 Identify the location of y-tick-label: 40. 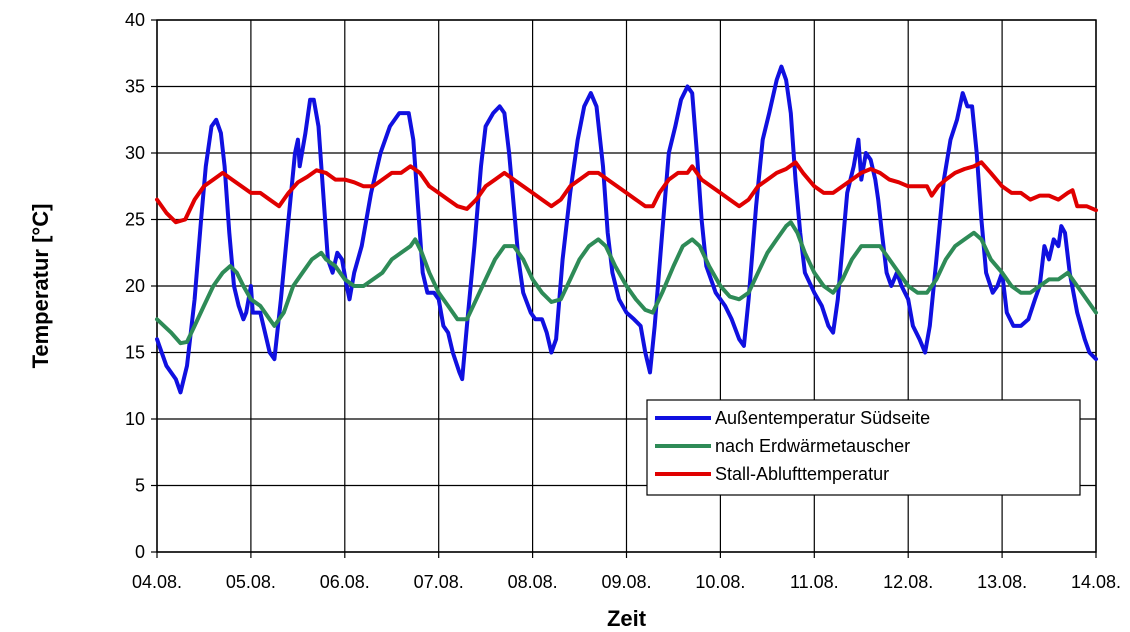
(135, 20).